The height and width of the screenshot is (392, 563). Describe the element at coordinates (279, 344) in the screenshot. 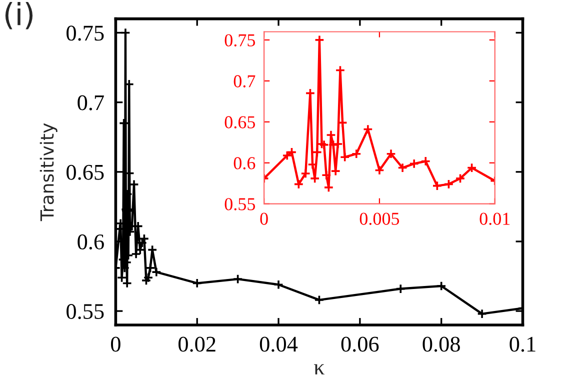

I see `x-tick-label: 0.04` at that location.